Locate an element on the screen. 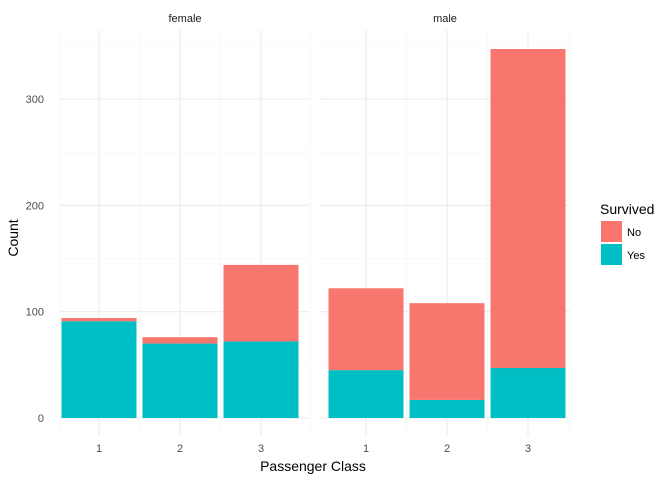  legend: Survived No Yes is located at coordinates (627, 233).